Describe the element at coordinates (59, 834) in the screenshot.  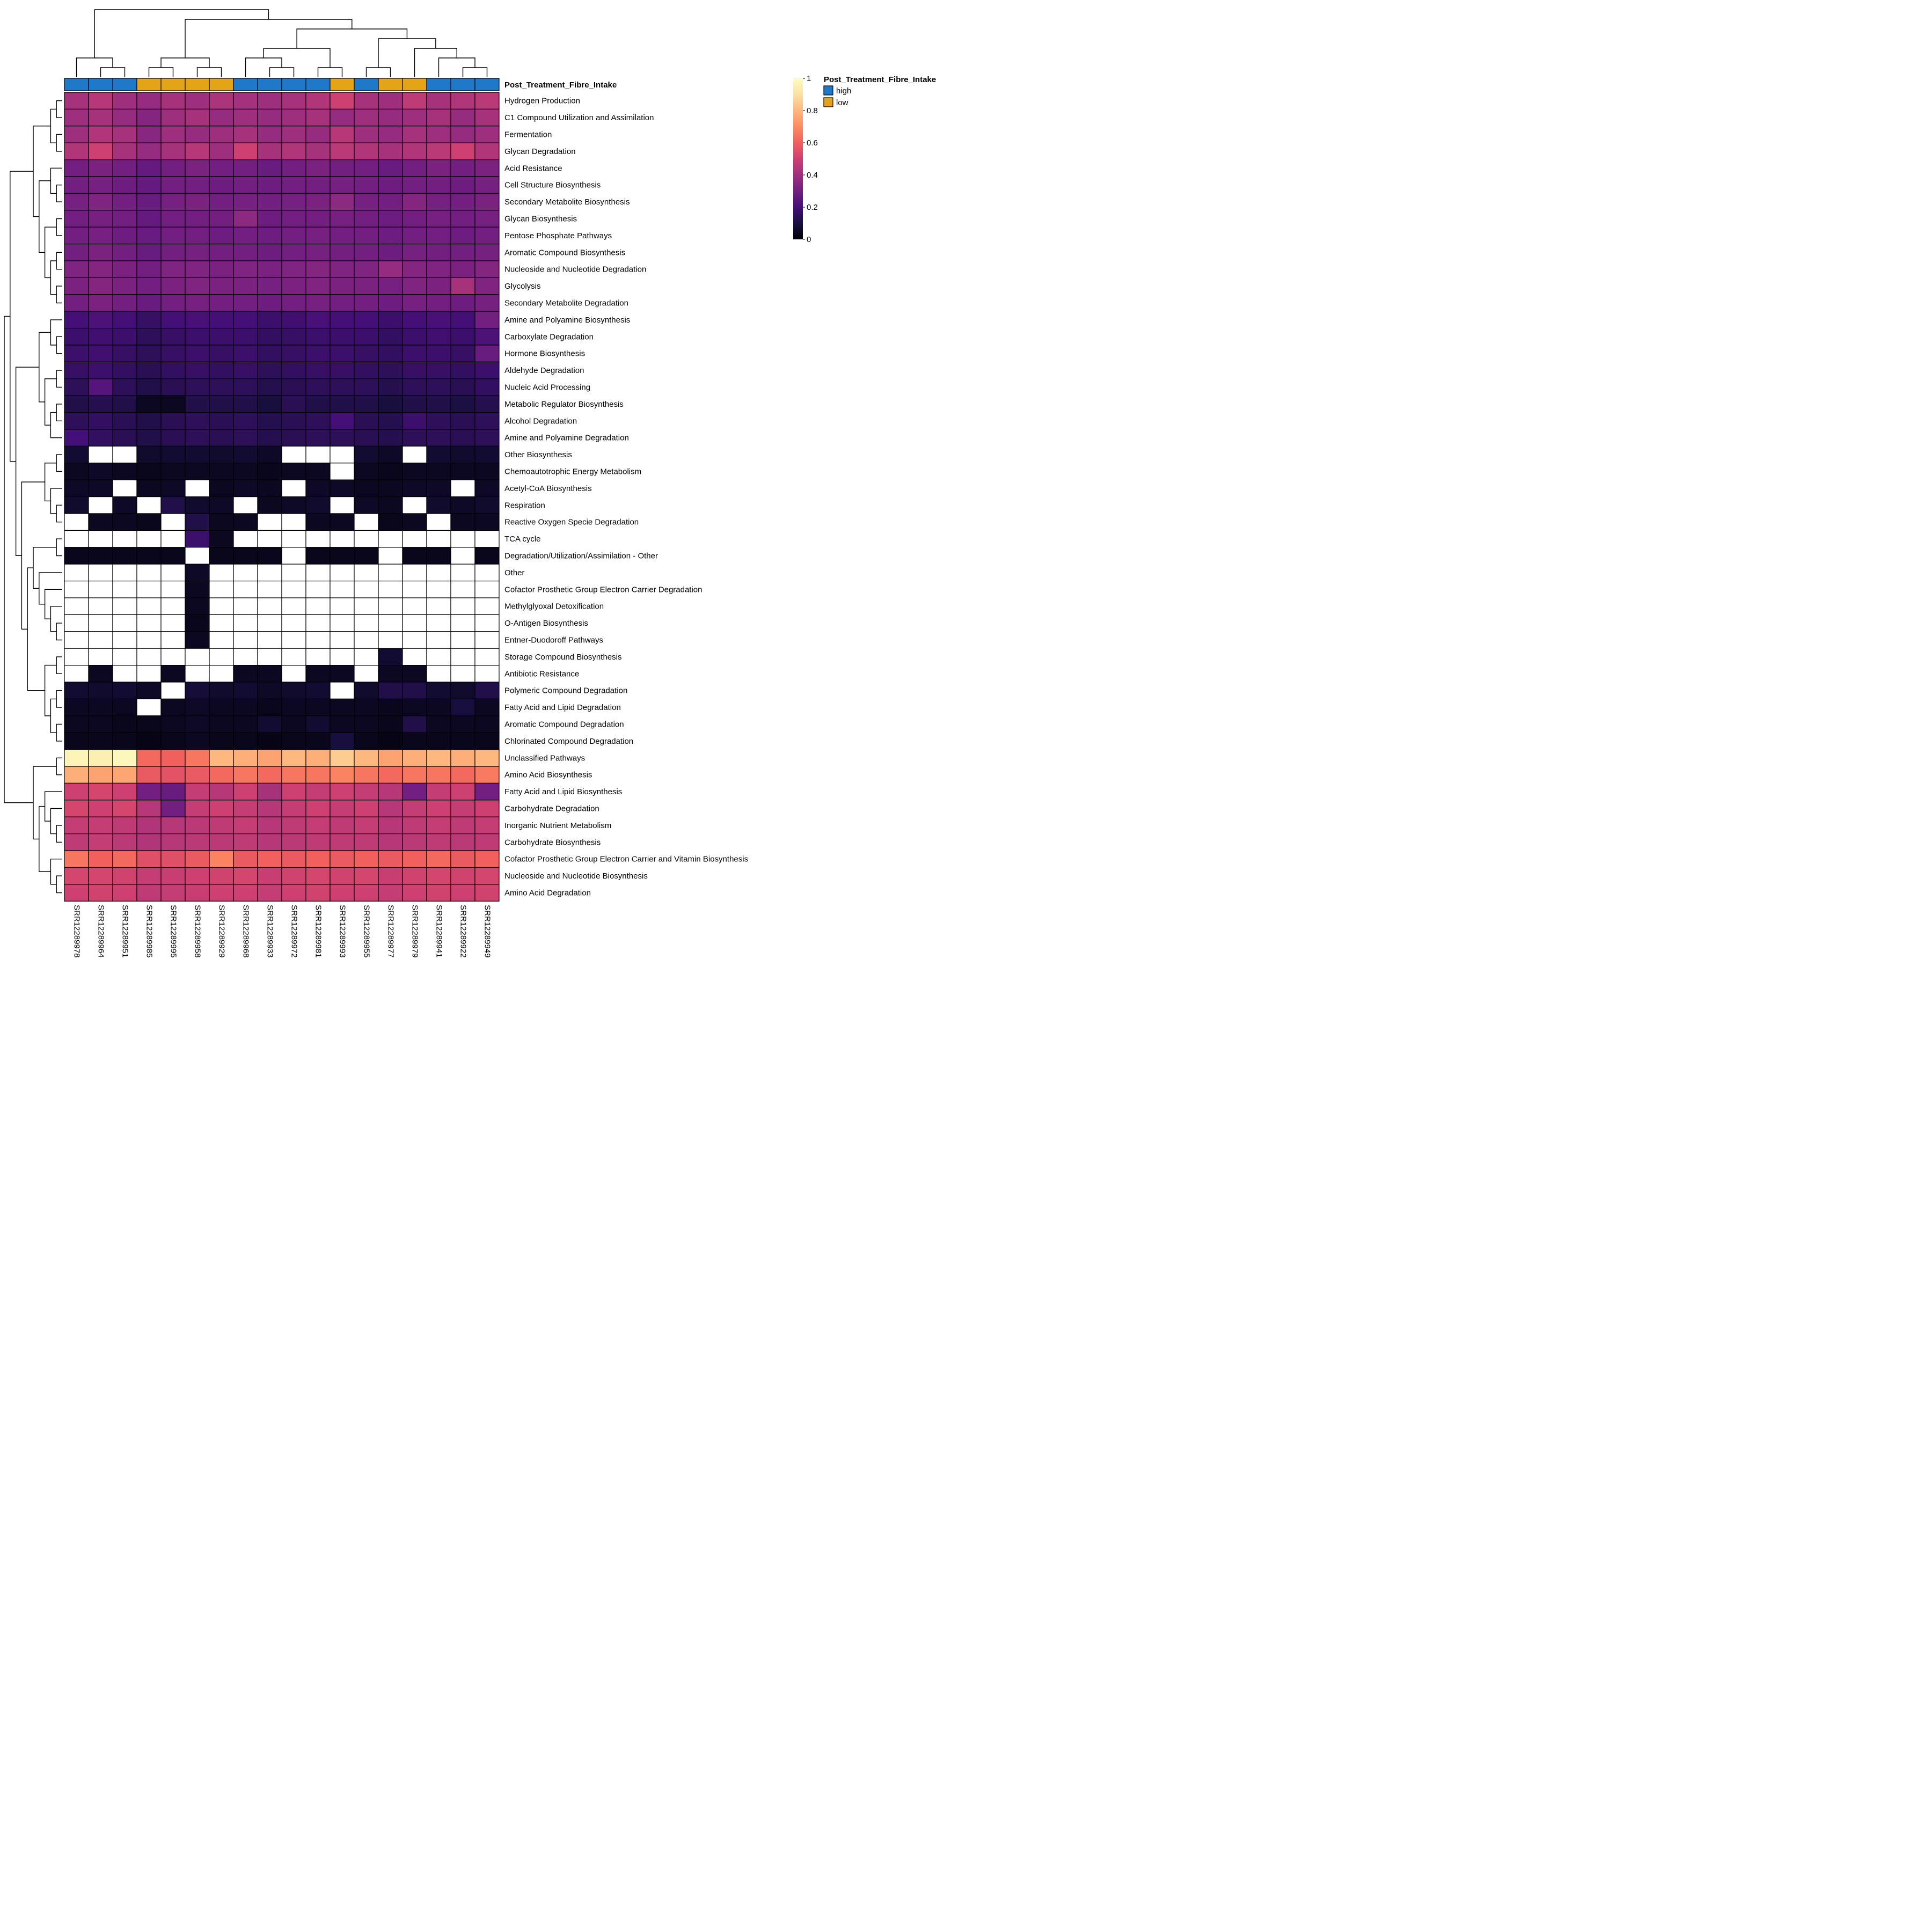
I see `row-dendrogram-branch` at that location.